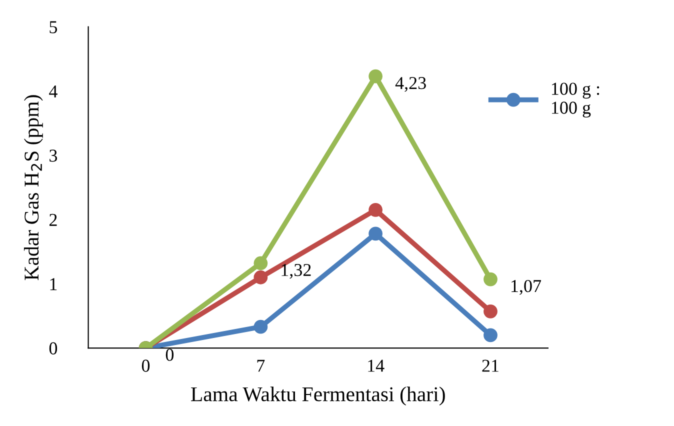 The height and width of the screenshot is (426, 674). What do you see at coordinates (527, 287) in the screenshot?
I see `data-label: 1,07` at bounding box center [527, 287].